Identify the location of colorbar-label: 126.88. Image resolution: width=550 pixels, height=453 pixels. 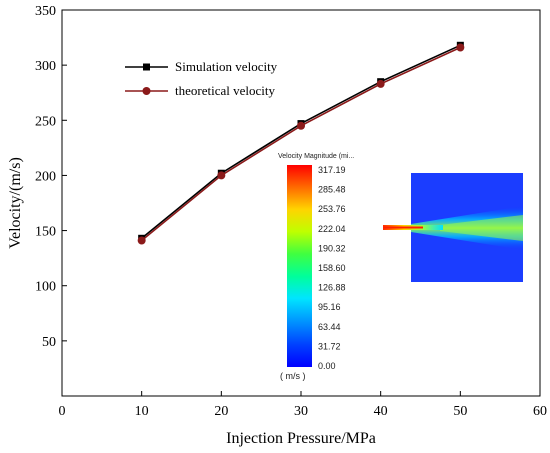
(332, 288).